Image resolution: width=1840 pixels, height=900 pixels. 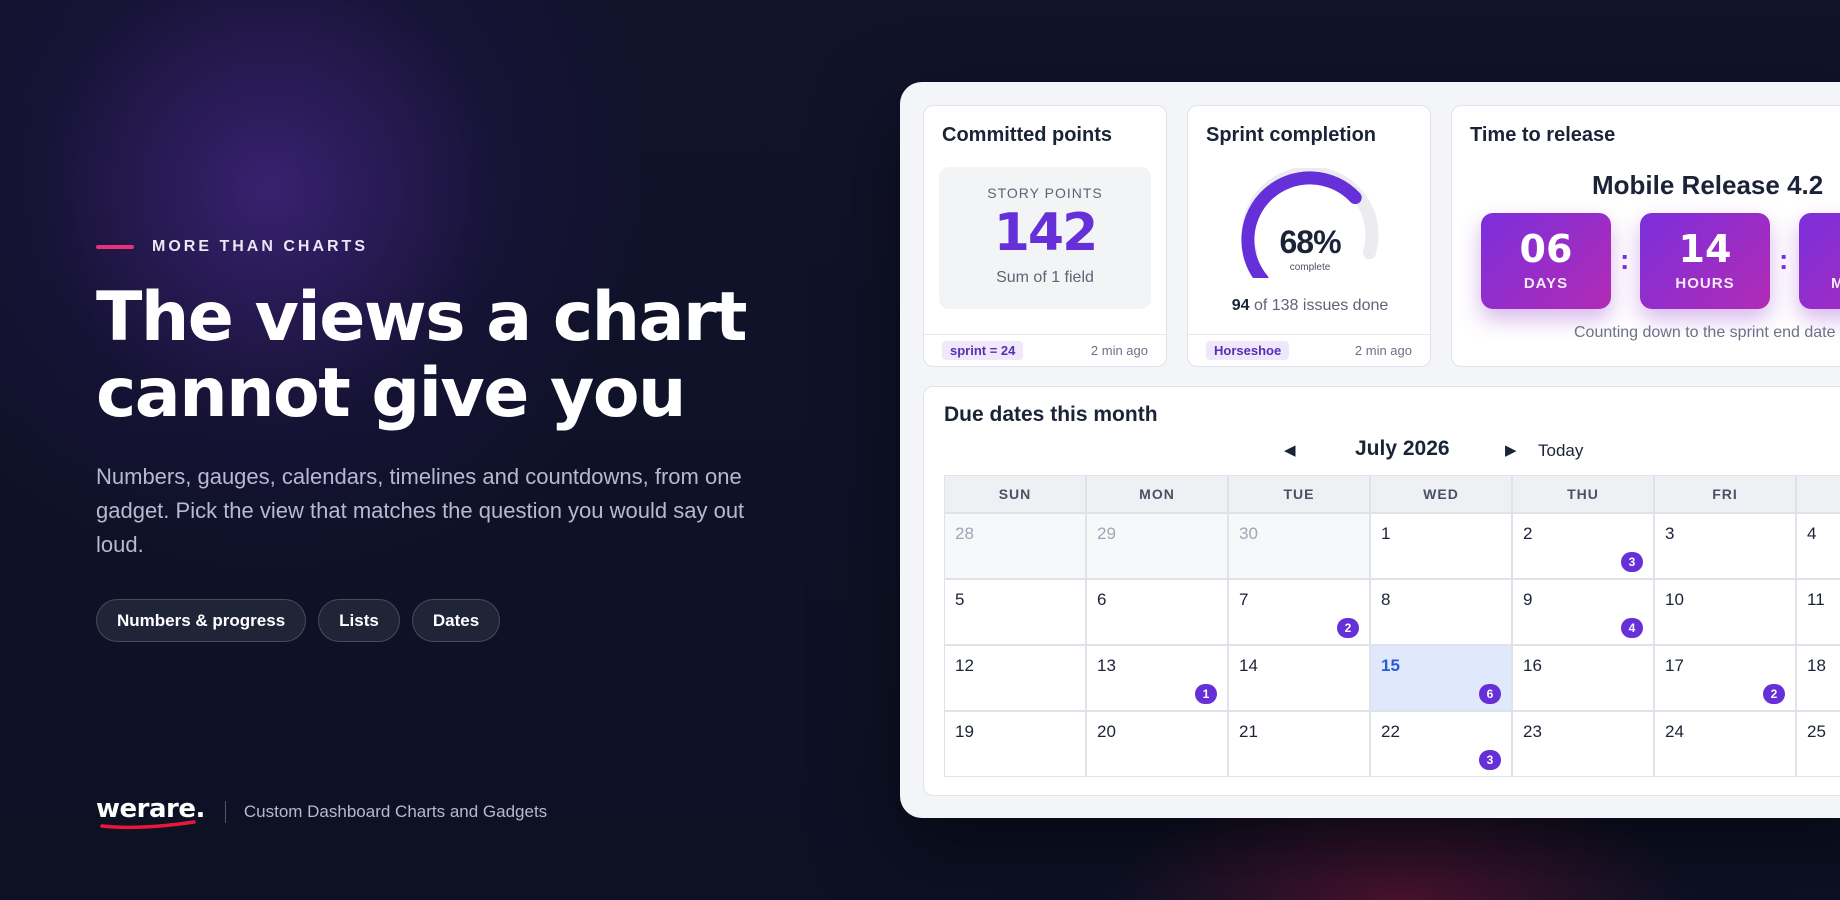 What do you see at coordinates (1157, 546) in the screenshot?
I see `calendar-day: 29` at bounding box center [1157, 546].